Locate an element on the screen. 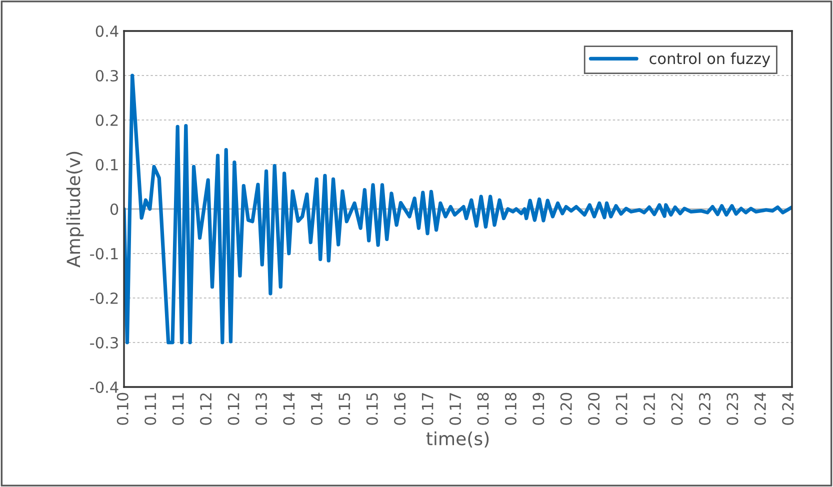 The width and height of the screenshot is (833, 487). y-tick-label: 0.4 is located at coordinates (107, 31).